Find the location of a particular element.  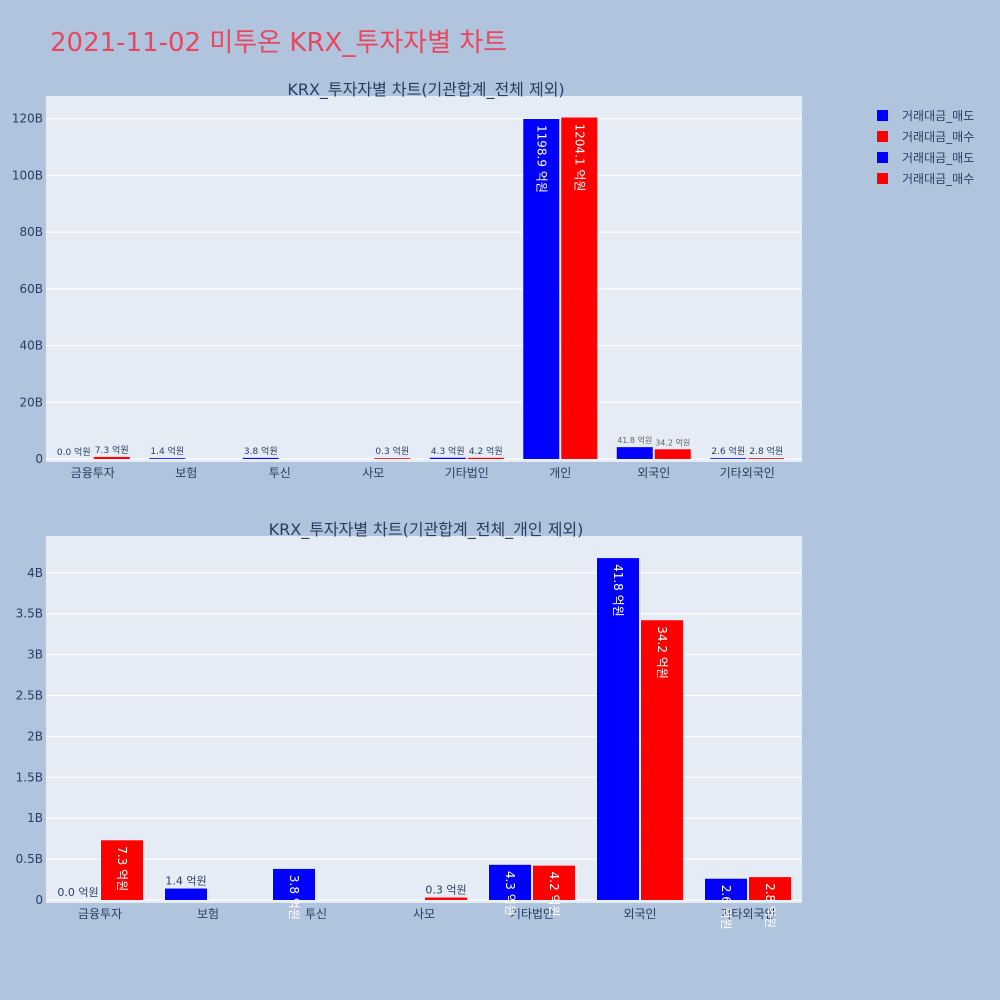

y-tick-label: 40B is located at coordinates (31, 346).